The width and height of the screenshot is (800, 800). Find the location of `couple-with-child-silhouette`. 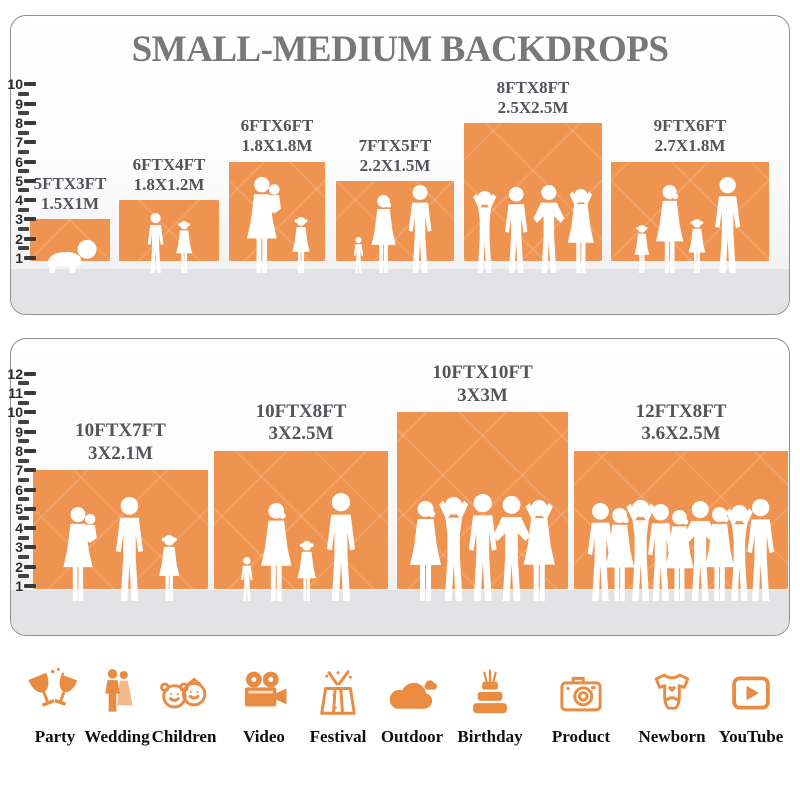

couple-with-child-silhouette is located at coordinates (121, 548).